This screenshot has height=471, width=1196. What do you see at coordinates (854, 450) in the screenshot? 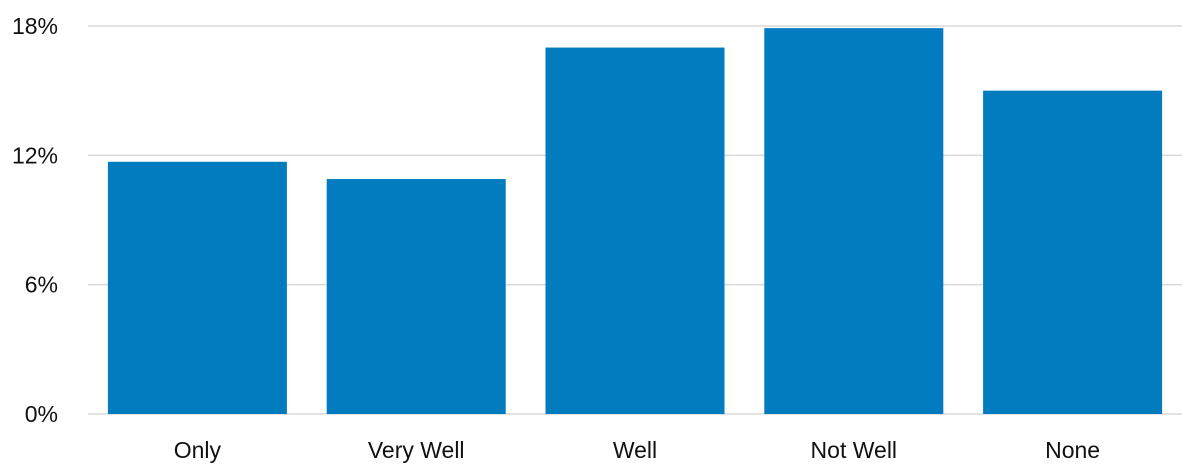
I see `x-tick-label: Not Well` at bounding box center [854, 450].